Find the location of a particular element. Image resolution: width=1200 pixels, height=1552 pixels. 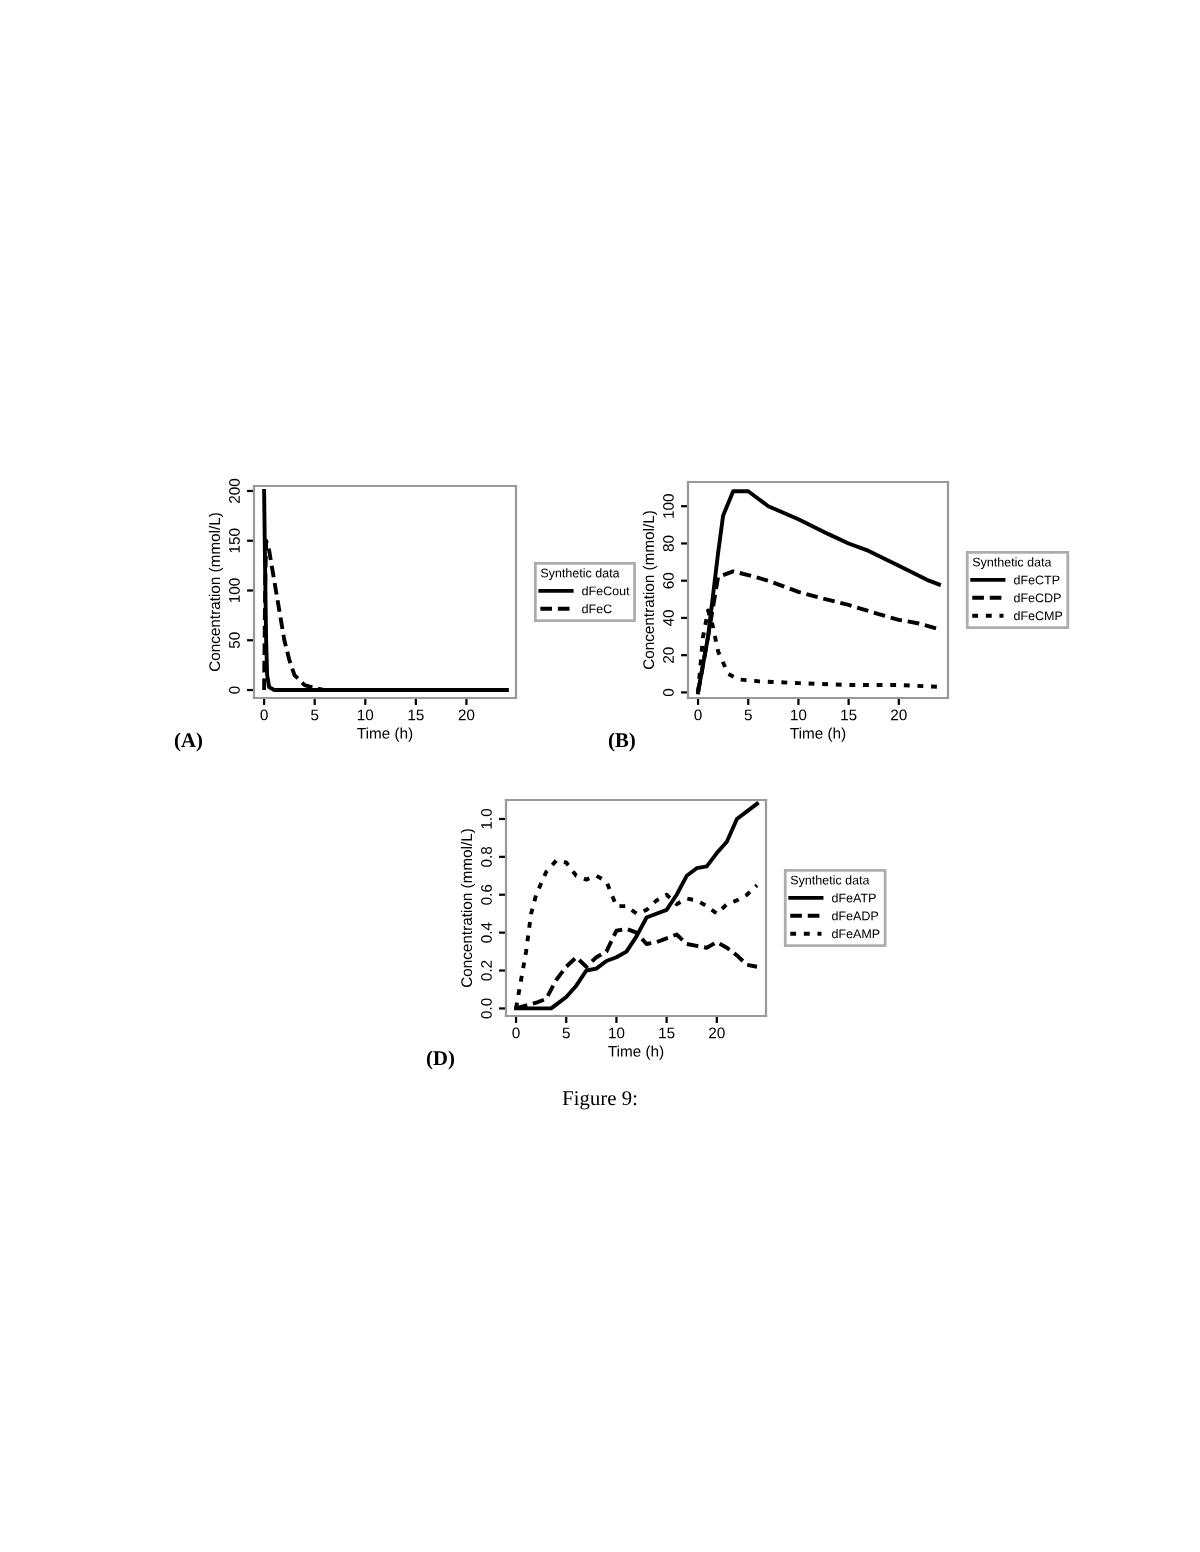

caption: Figure 9: is located at coordinates (599, 1100).